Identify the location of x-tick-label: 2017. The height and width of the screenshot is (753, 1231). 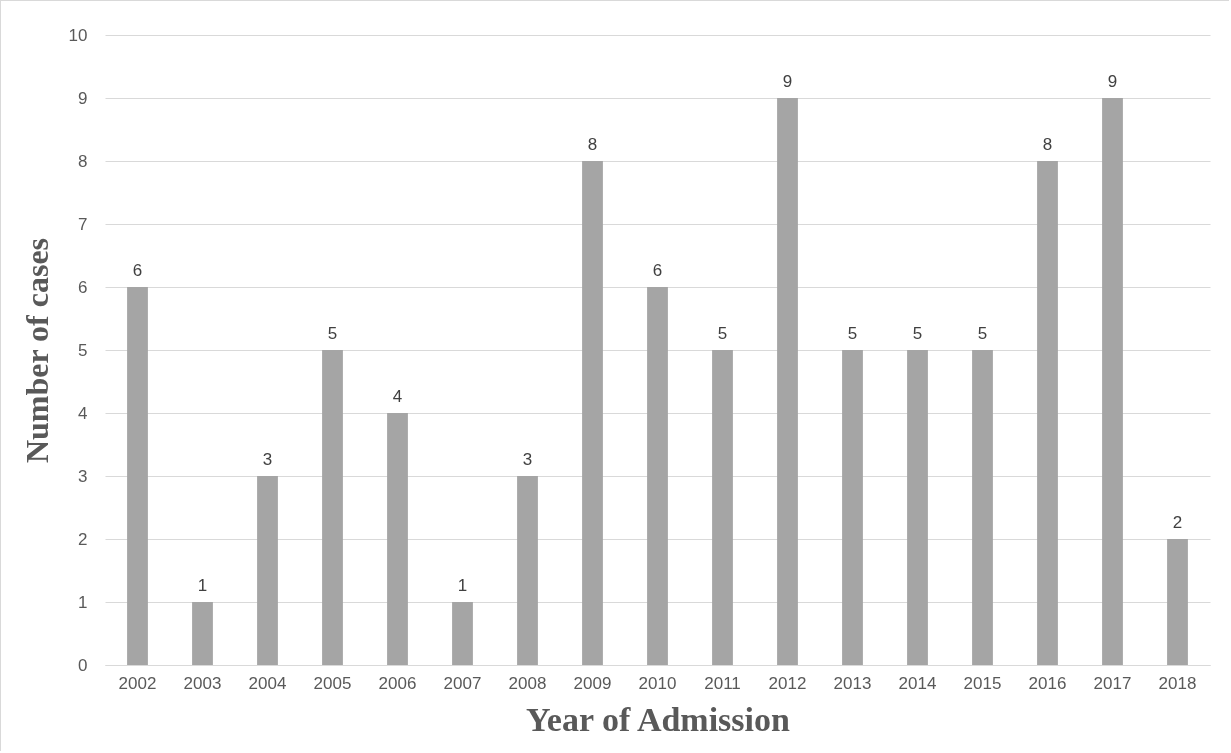
(1112, 683).